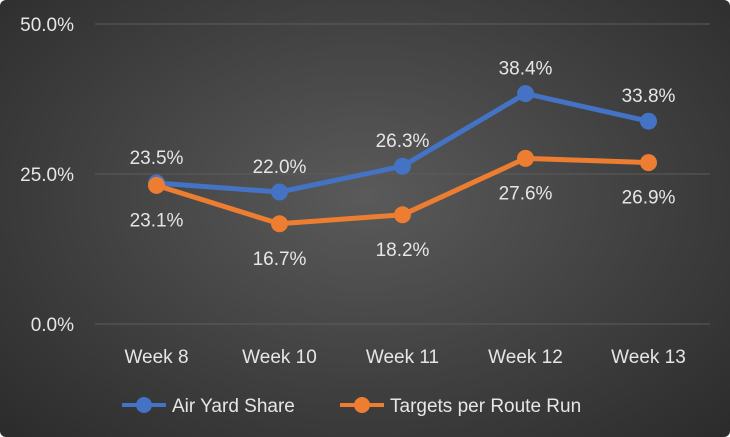 This screenshot has width=730, height=437. What do you see at coordinates (525, 357) in the screenshot?
I see `x-tick-label: Week 12` at bounding box center [525, 357].